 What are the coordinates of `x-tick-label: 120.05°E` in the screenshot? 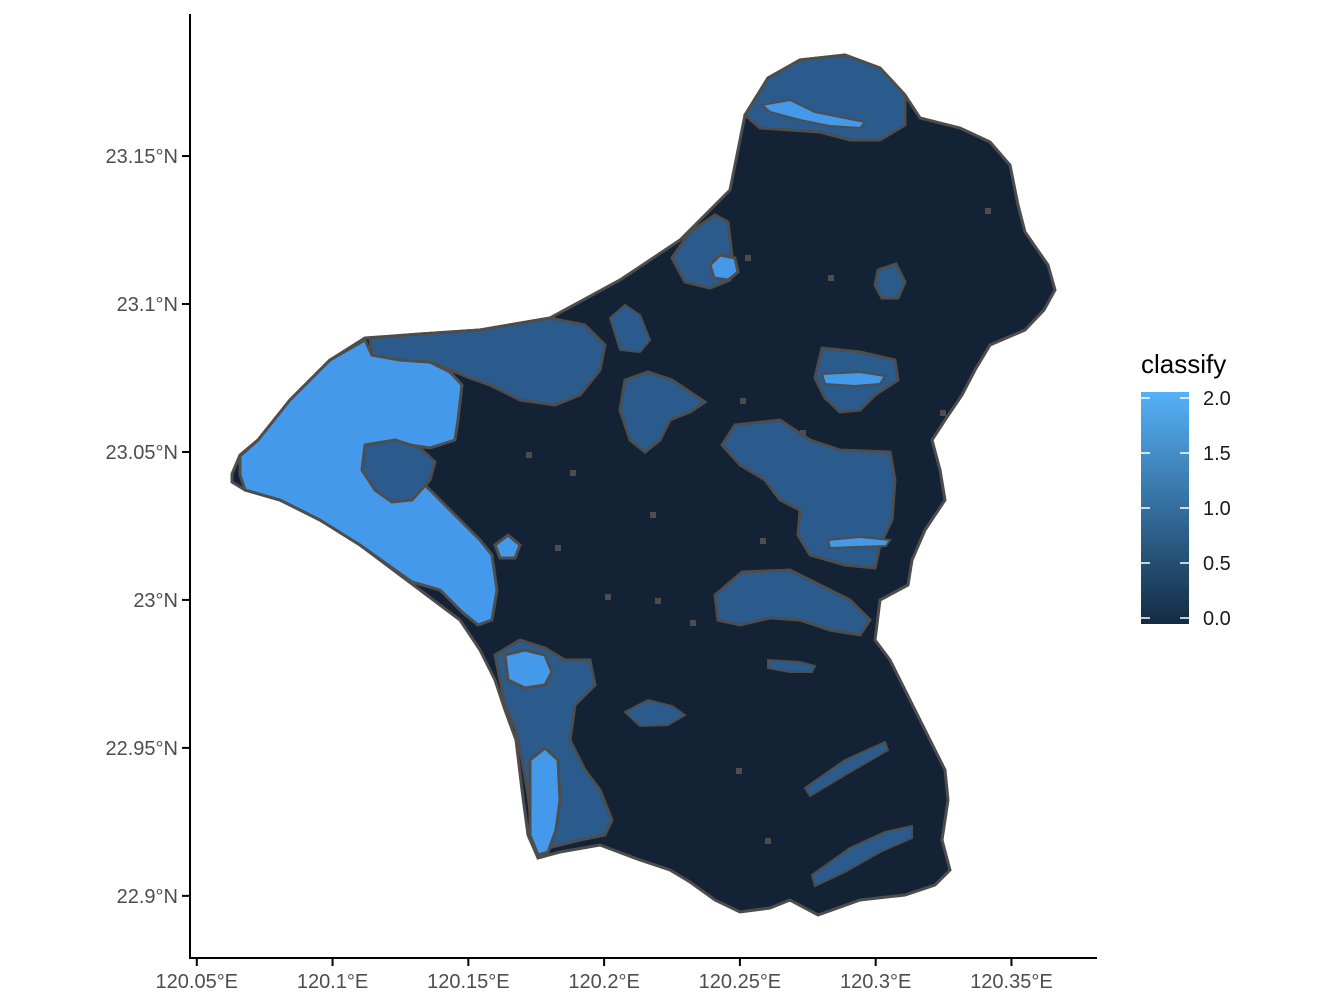 It's located at (197, 982).